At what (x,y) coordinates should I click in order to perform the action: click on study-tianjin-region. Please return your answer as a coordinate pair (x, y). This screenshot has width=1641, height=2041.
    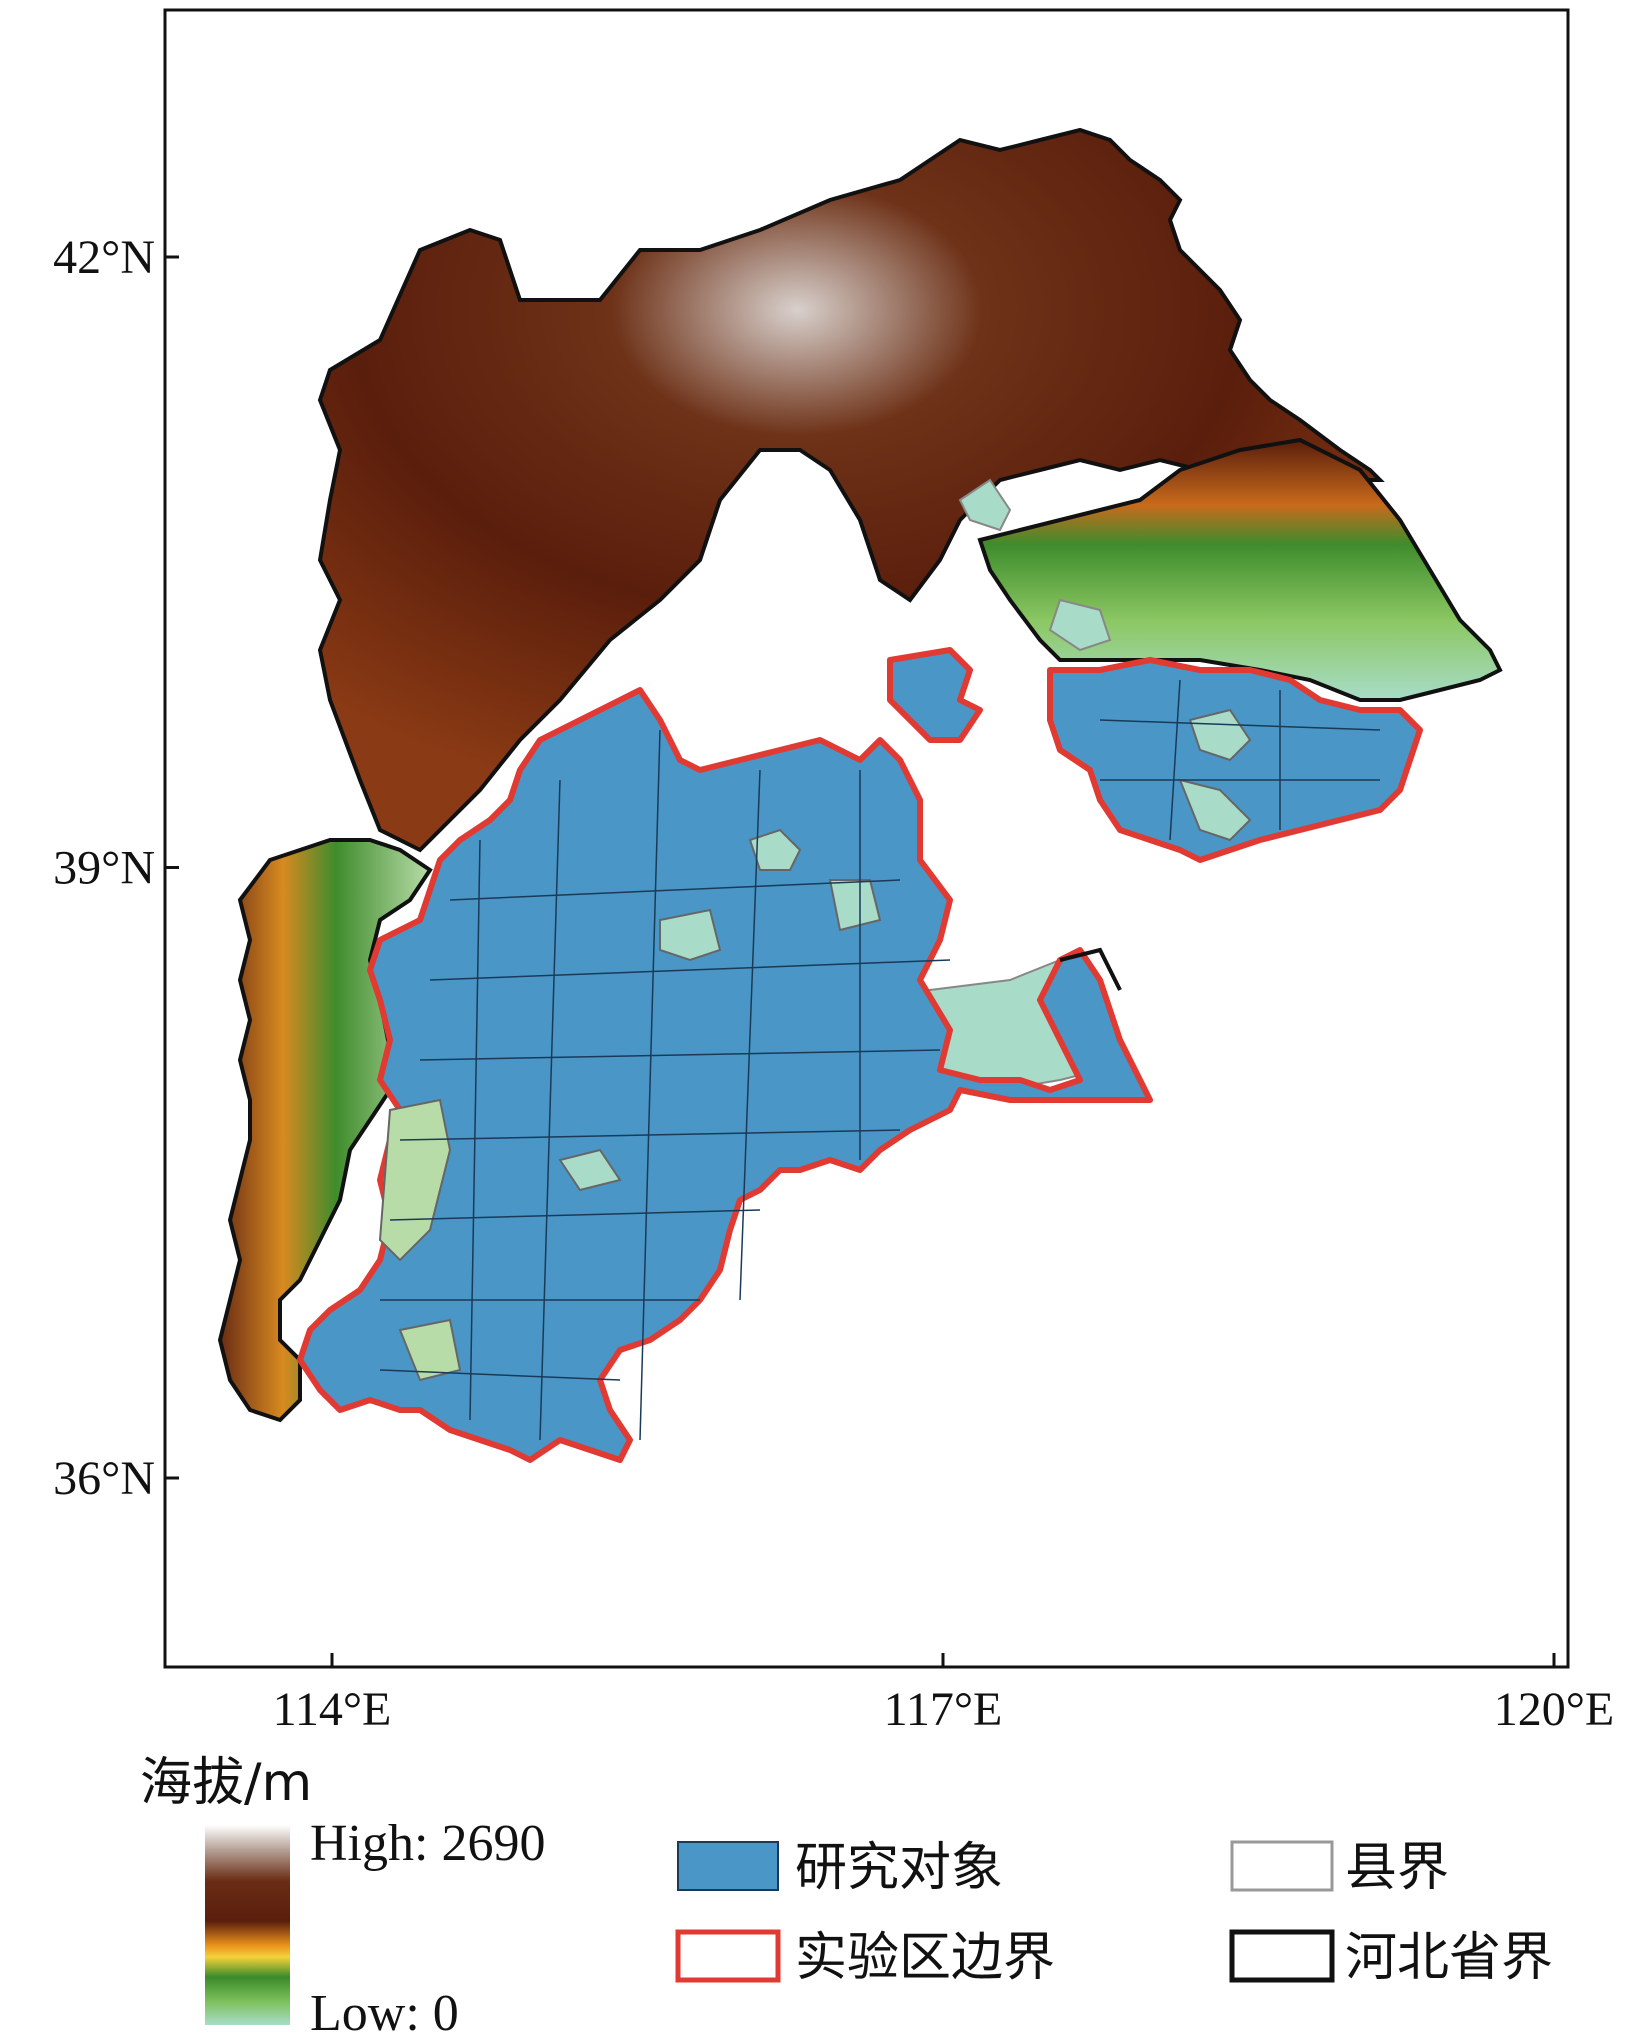
    Looking at the image, I should click on (935, 695).